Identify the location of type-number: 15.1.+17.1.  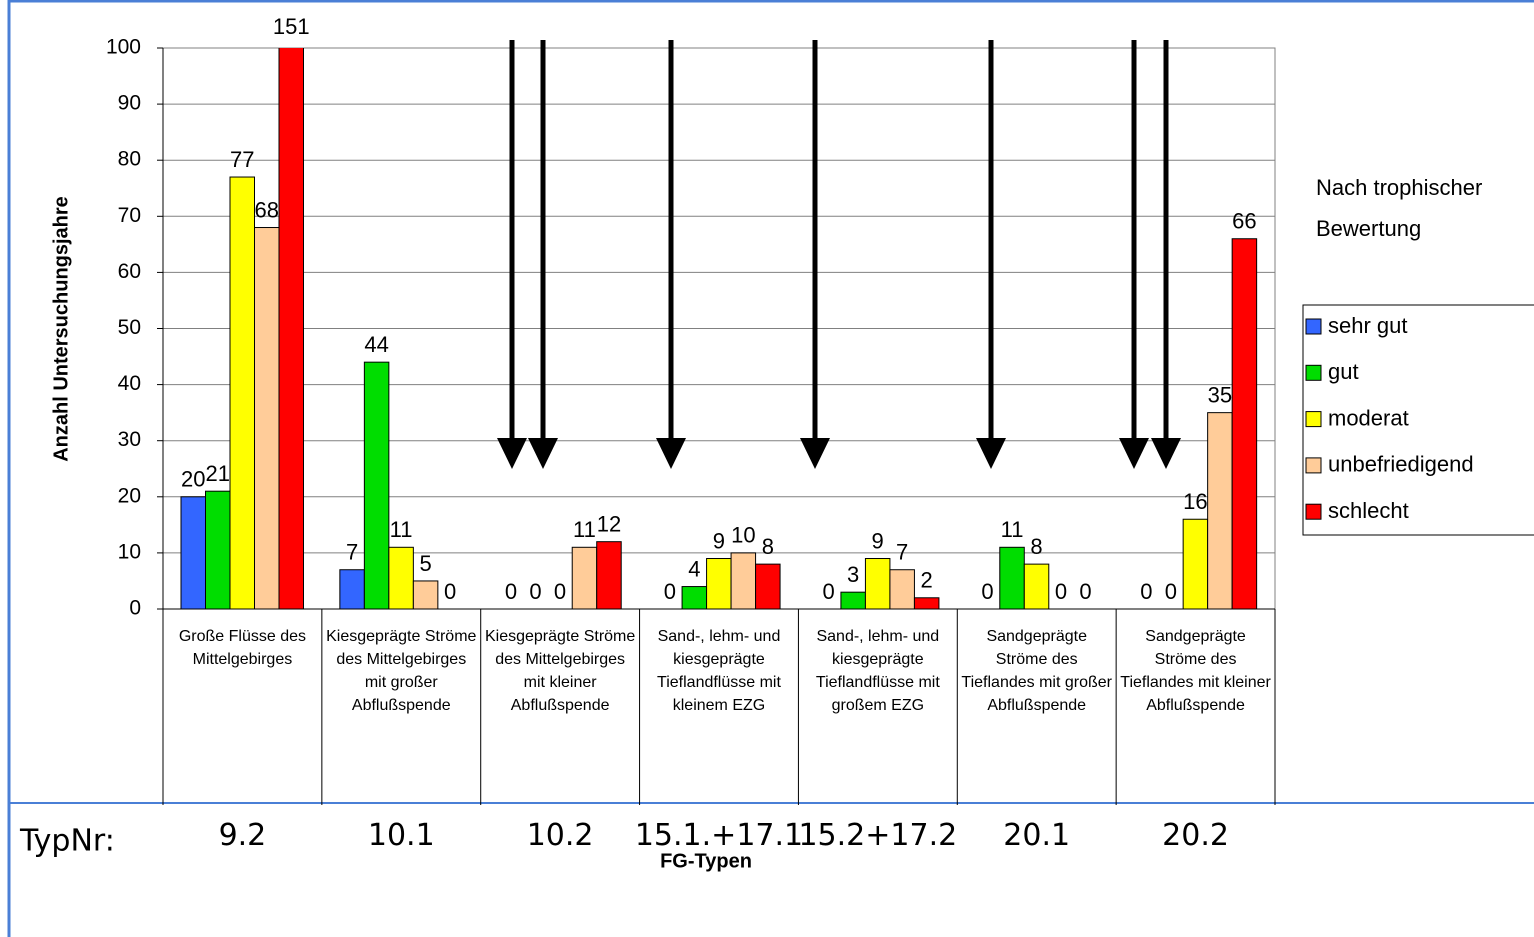
(719, 835).